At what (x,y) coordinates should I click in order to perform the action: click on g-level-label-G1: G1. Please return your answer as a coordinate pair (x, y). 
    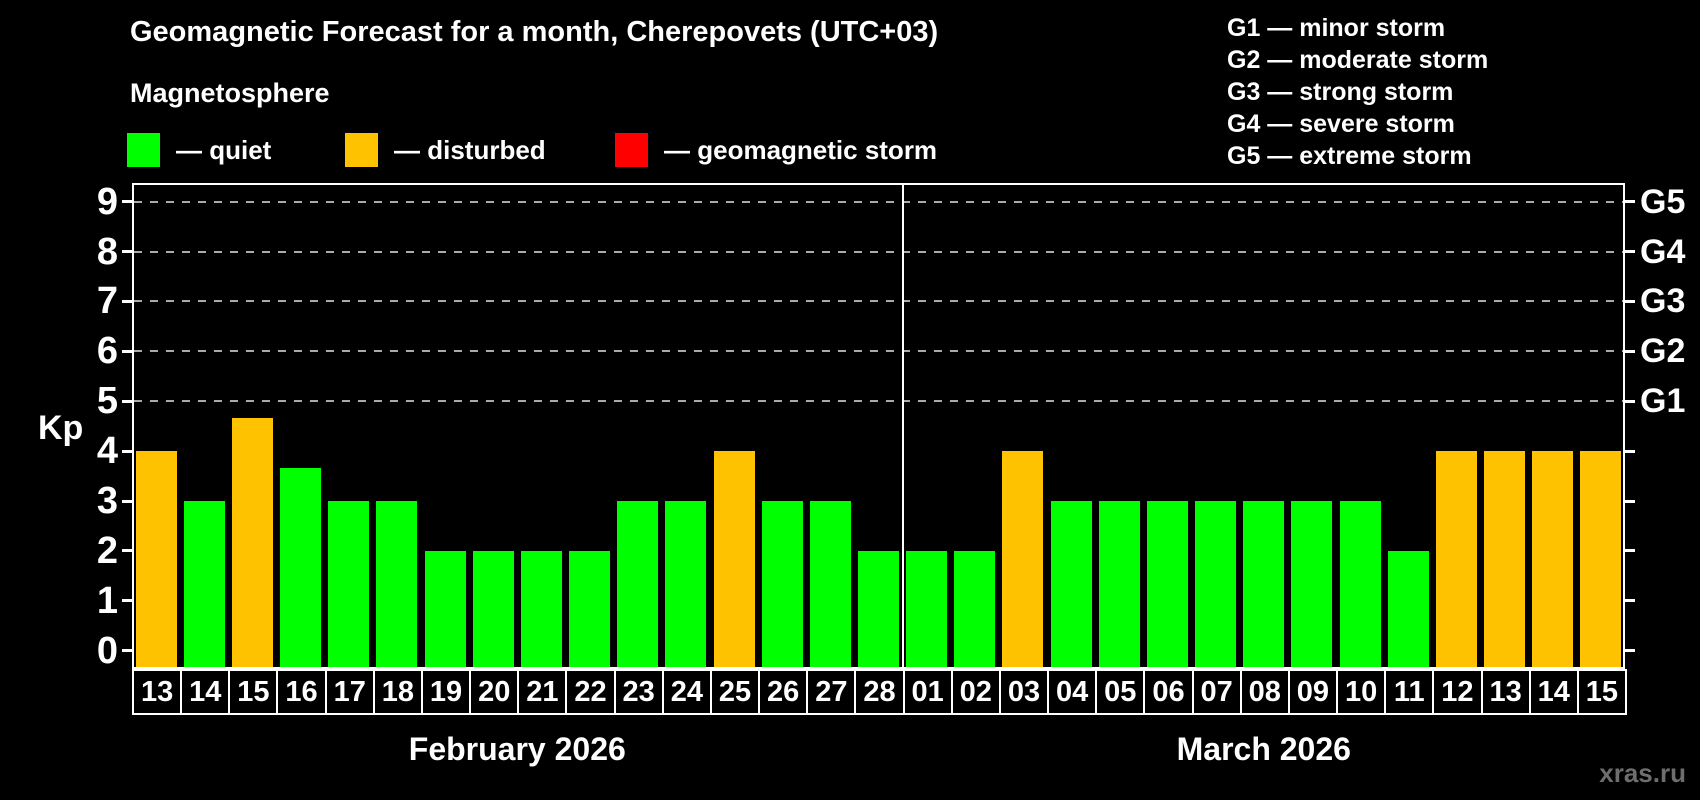
    Looking at the image, I should click on (1663, 401).